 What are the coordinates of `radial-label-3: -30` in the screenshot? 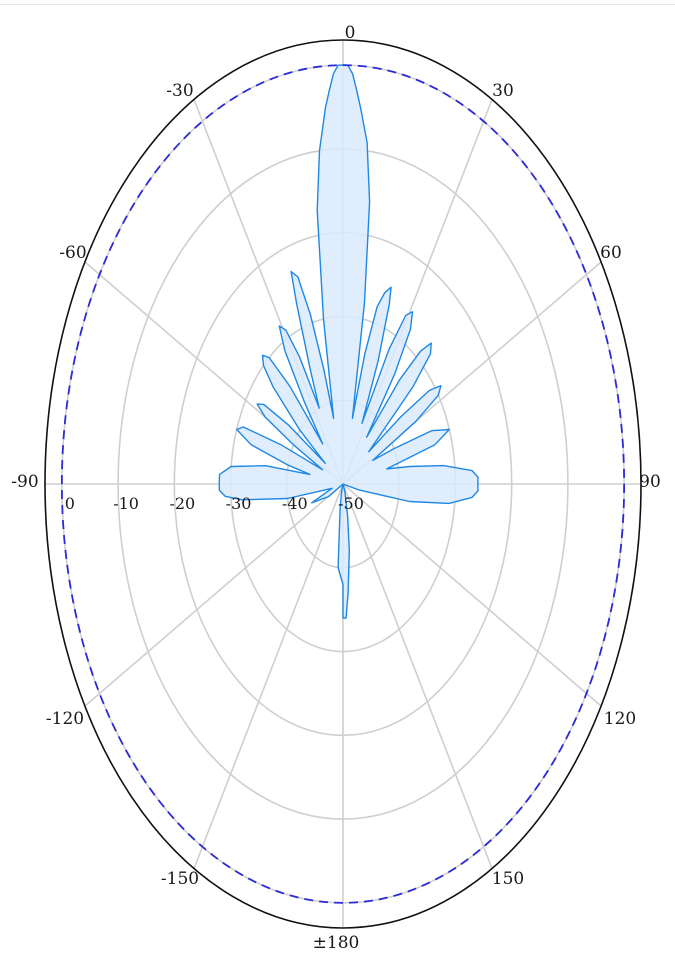 It's located at (239, 503).